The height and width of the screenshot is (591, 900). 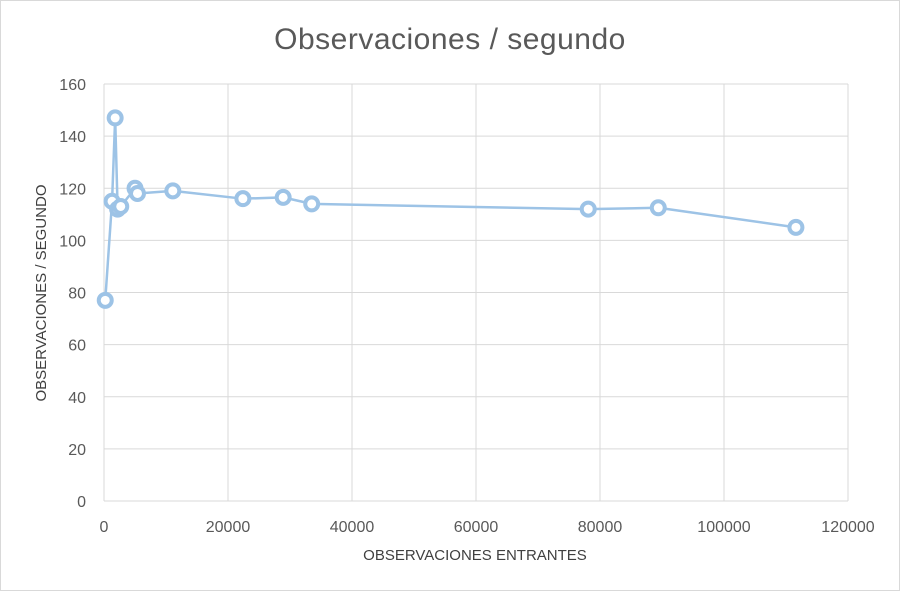 What do you see at coordinates (228, 527) in the screenshot?
I see `x-tick-label: 20000` at bounding box center [228, 527].